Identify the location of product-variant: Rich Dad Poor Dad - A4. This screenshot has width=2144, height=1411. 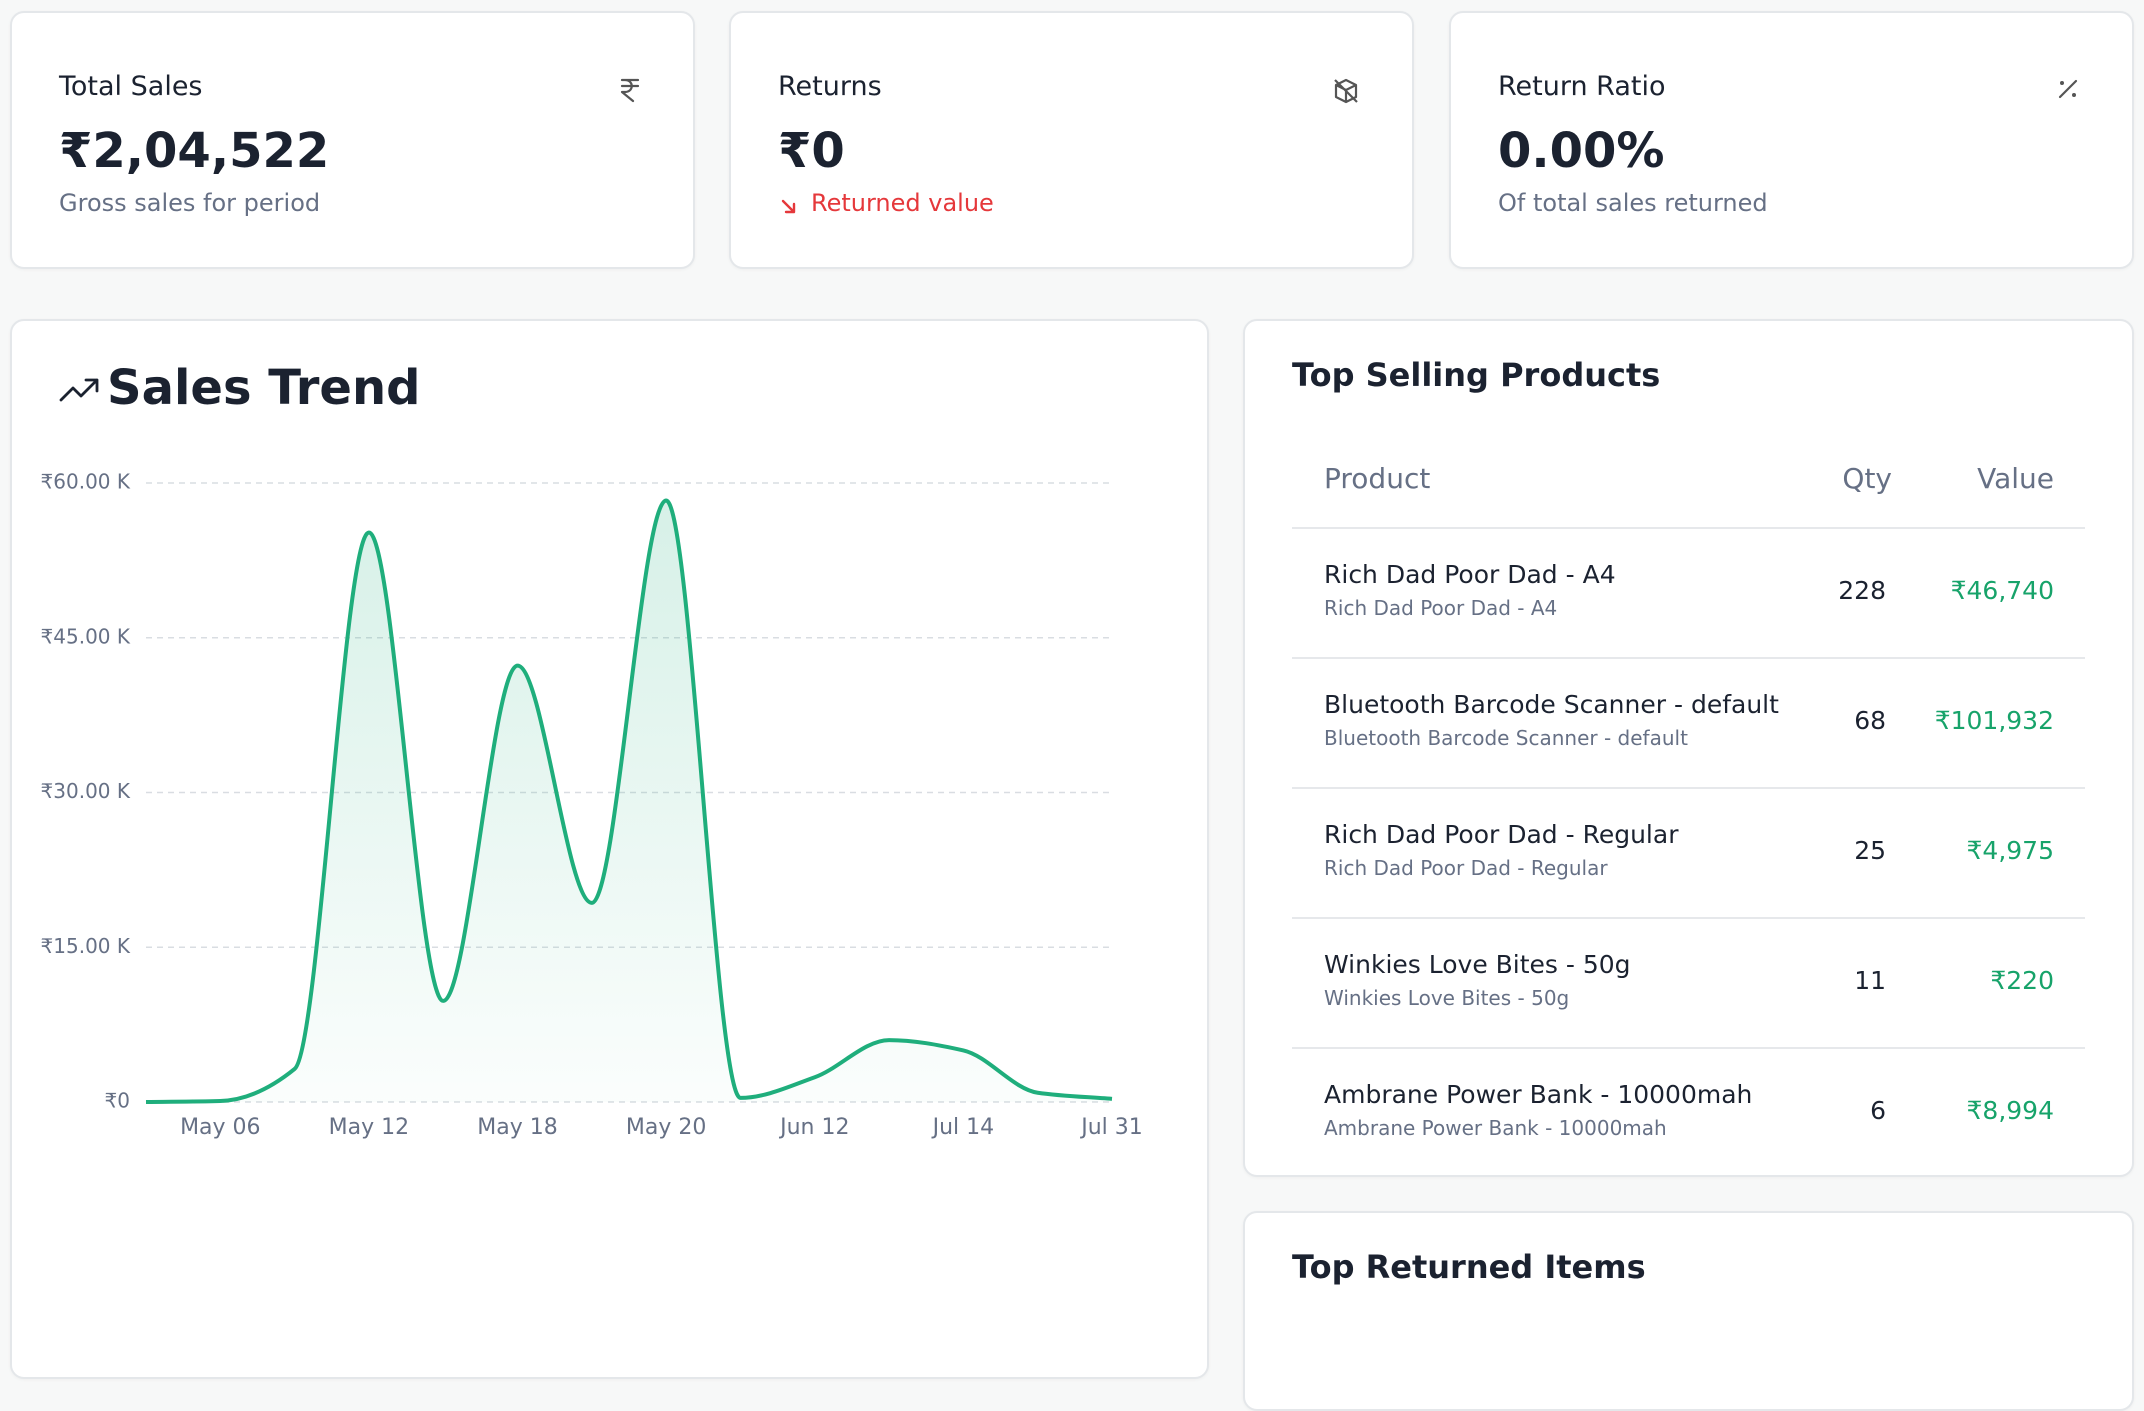
(1441, 608).